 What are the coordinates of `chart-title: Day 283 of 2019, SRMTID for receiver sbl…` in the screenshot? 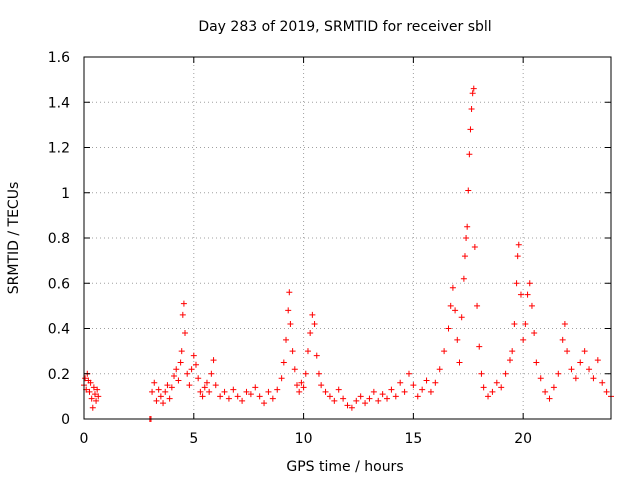 It's located at (344, 27).